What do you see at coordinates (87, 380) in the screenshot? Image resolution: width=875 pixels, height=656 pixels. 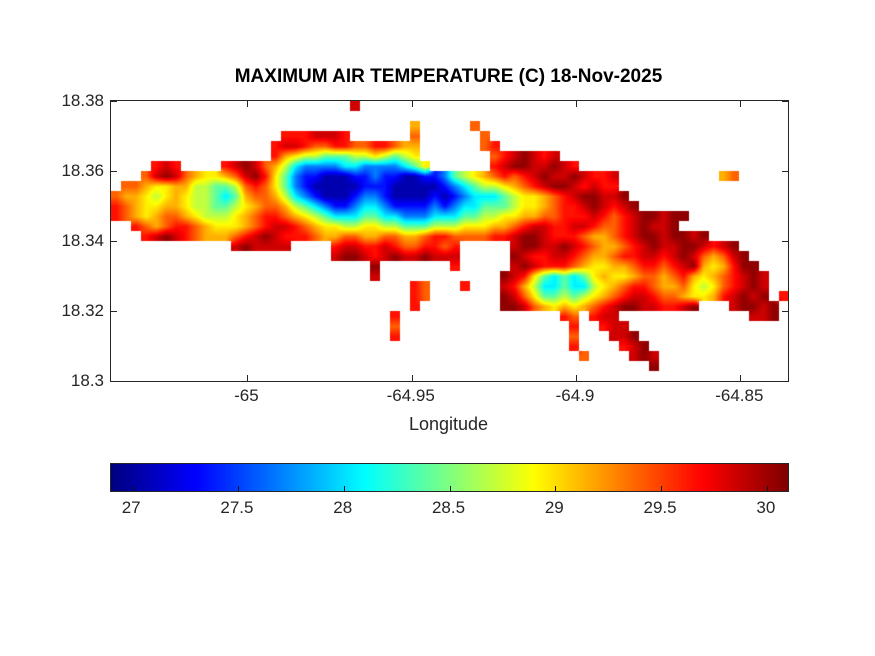 I see `y-tick-label: 18.3` at bounding box center [87, 380].